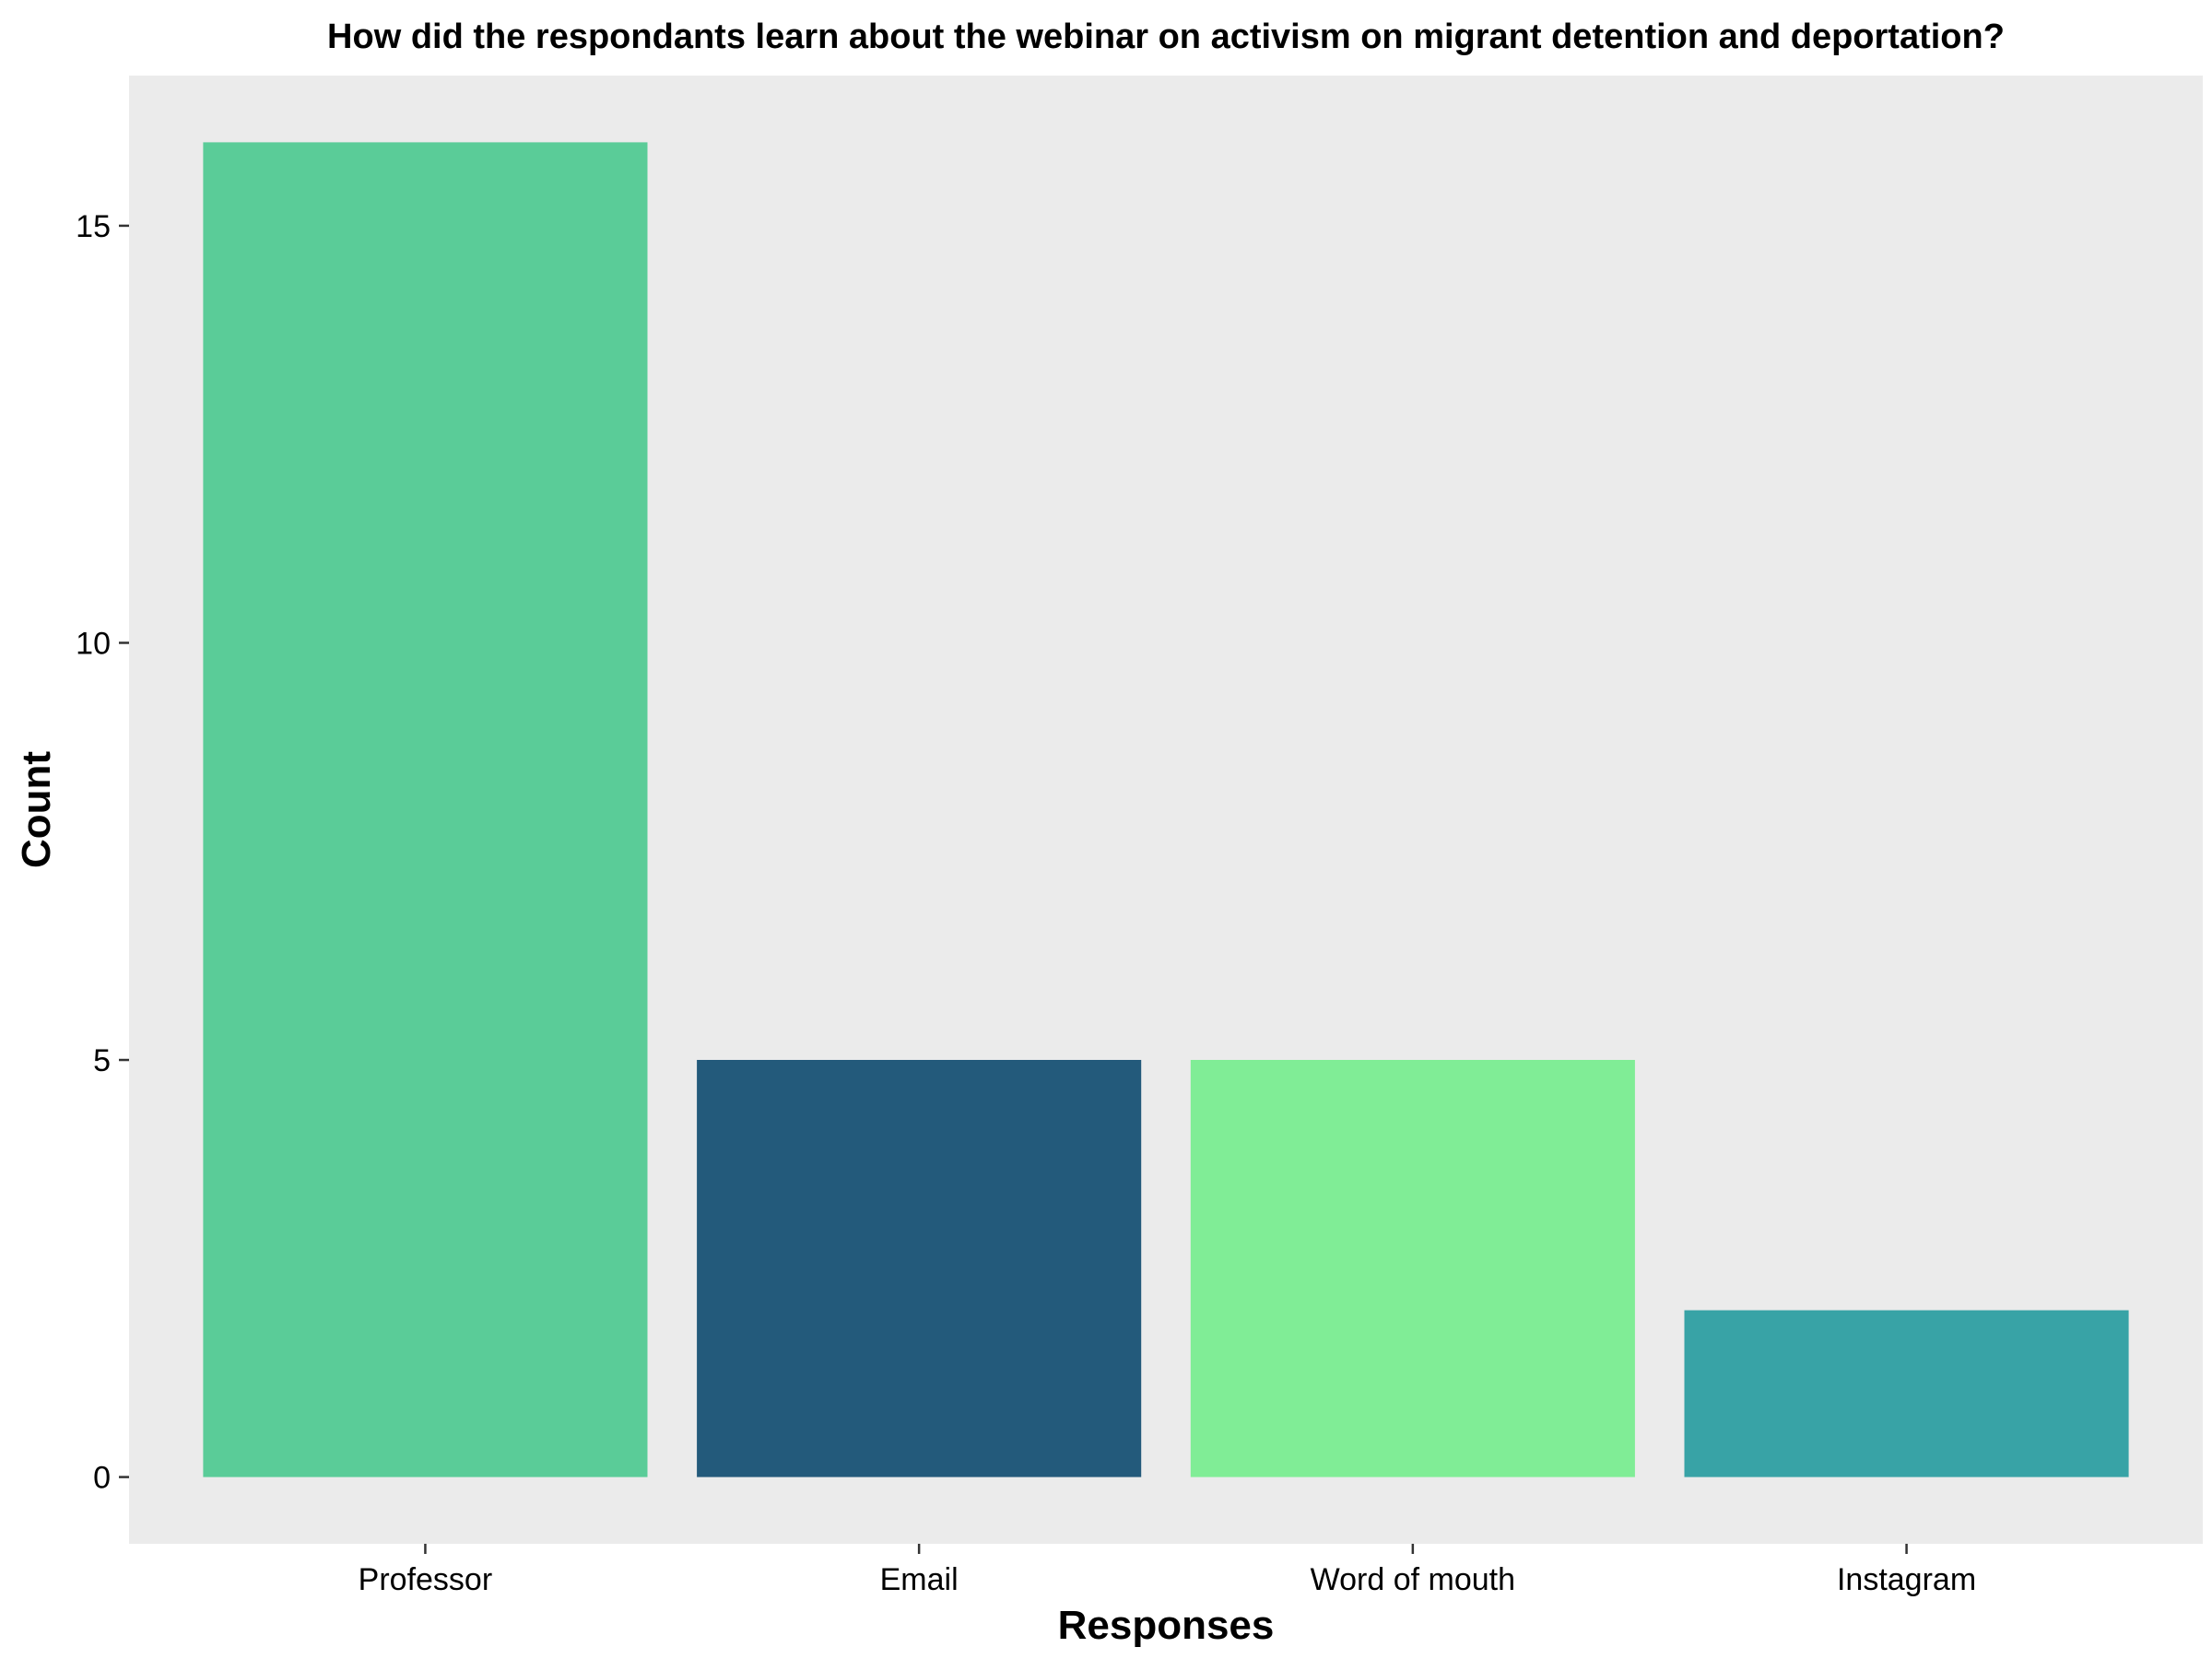  I want to click on y-axis-title: Count, so click(36, 809).